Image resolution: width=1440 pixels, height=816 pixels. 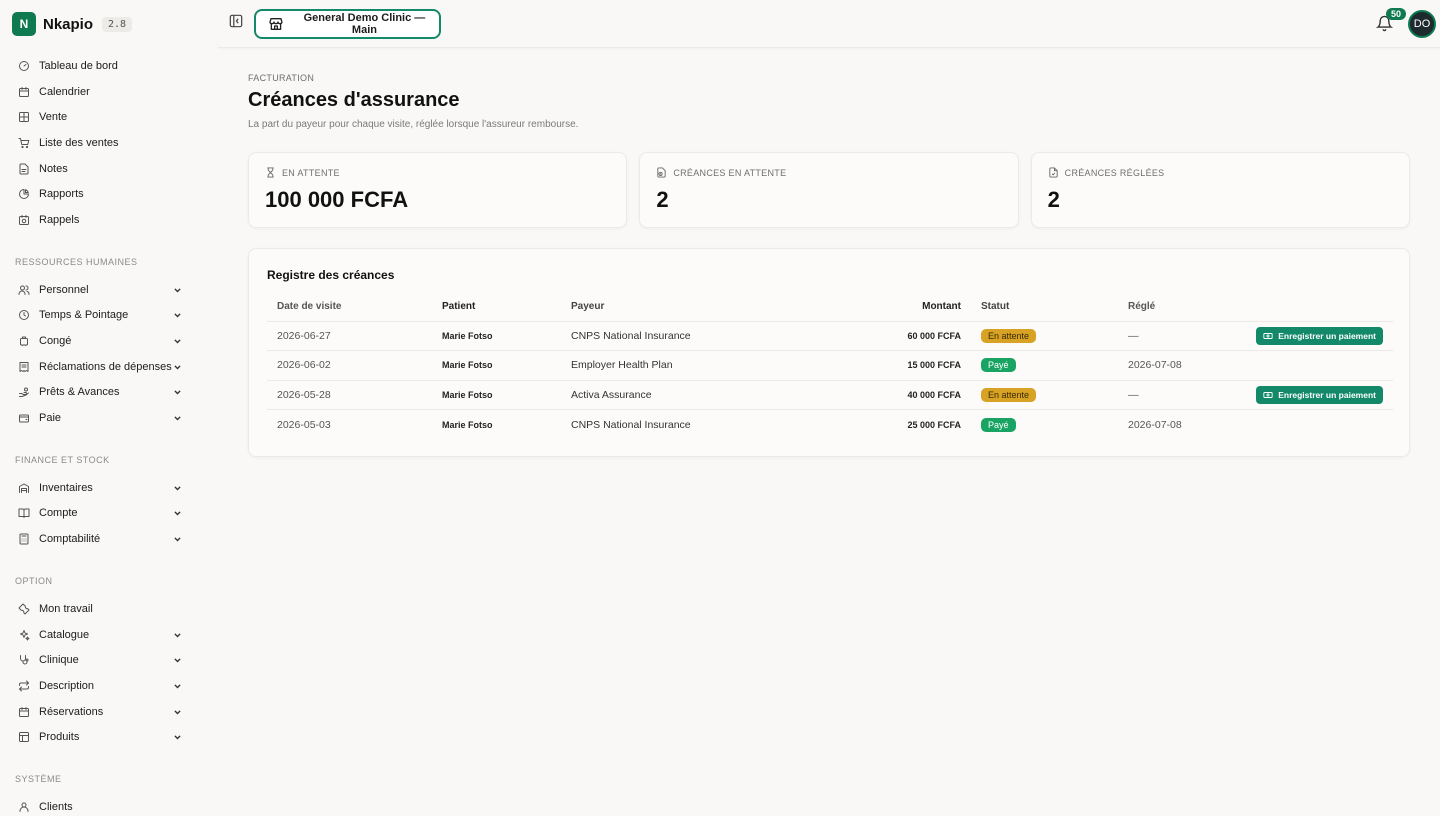 What do you see at coordinates (55, 341) in the screenshot?
I see `sidebar-item-label: Congé` at bounding box center [55, 341].